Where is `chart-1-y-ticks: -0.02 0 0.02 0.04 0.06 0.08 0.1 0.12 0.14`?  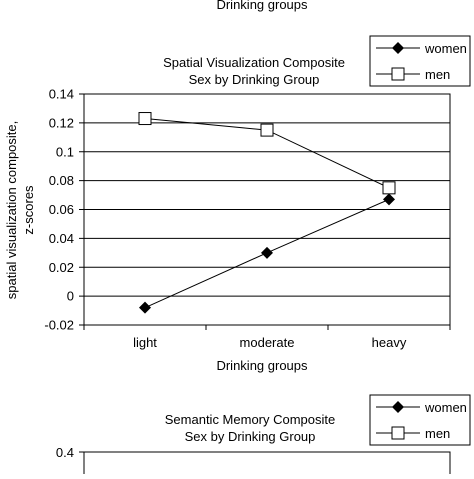 chart-1-y-ticks: -0.02 0 0.02 0.04 0.06 0.08 0.1 0.12 0.14 is located at coordinates (64, 210).